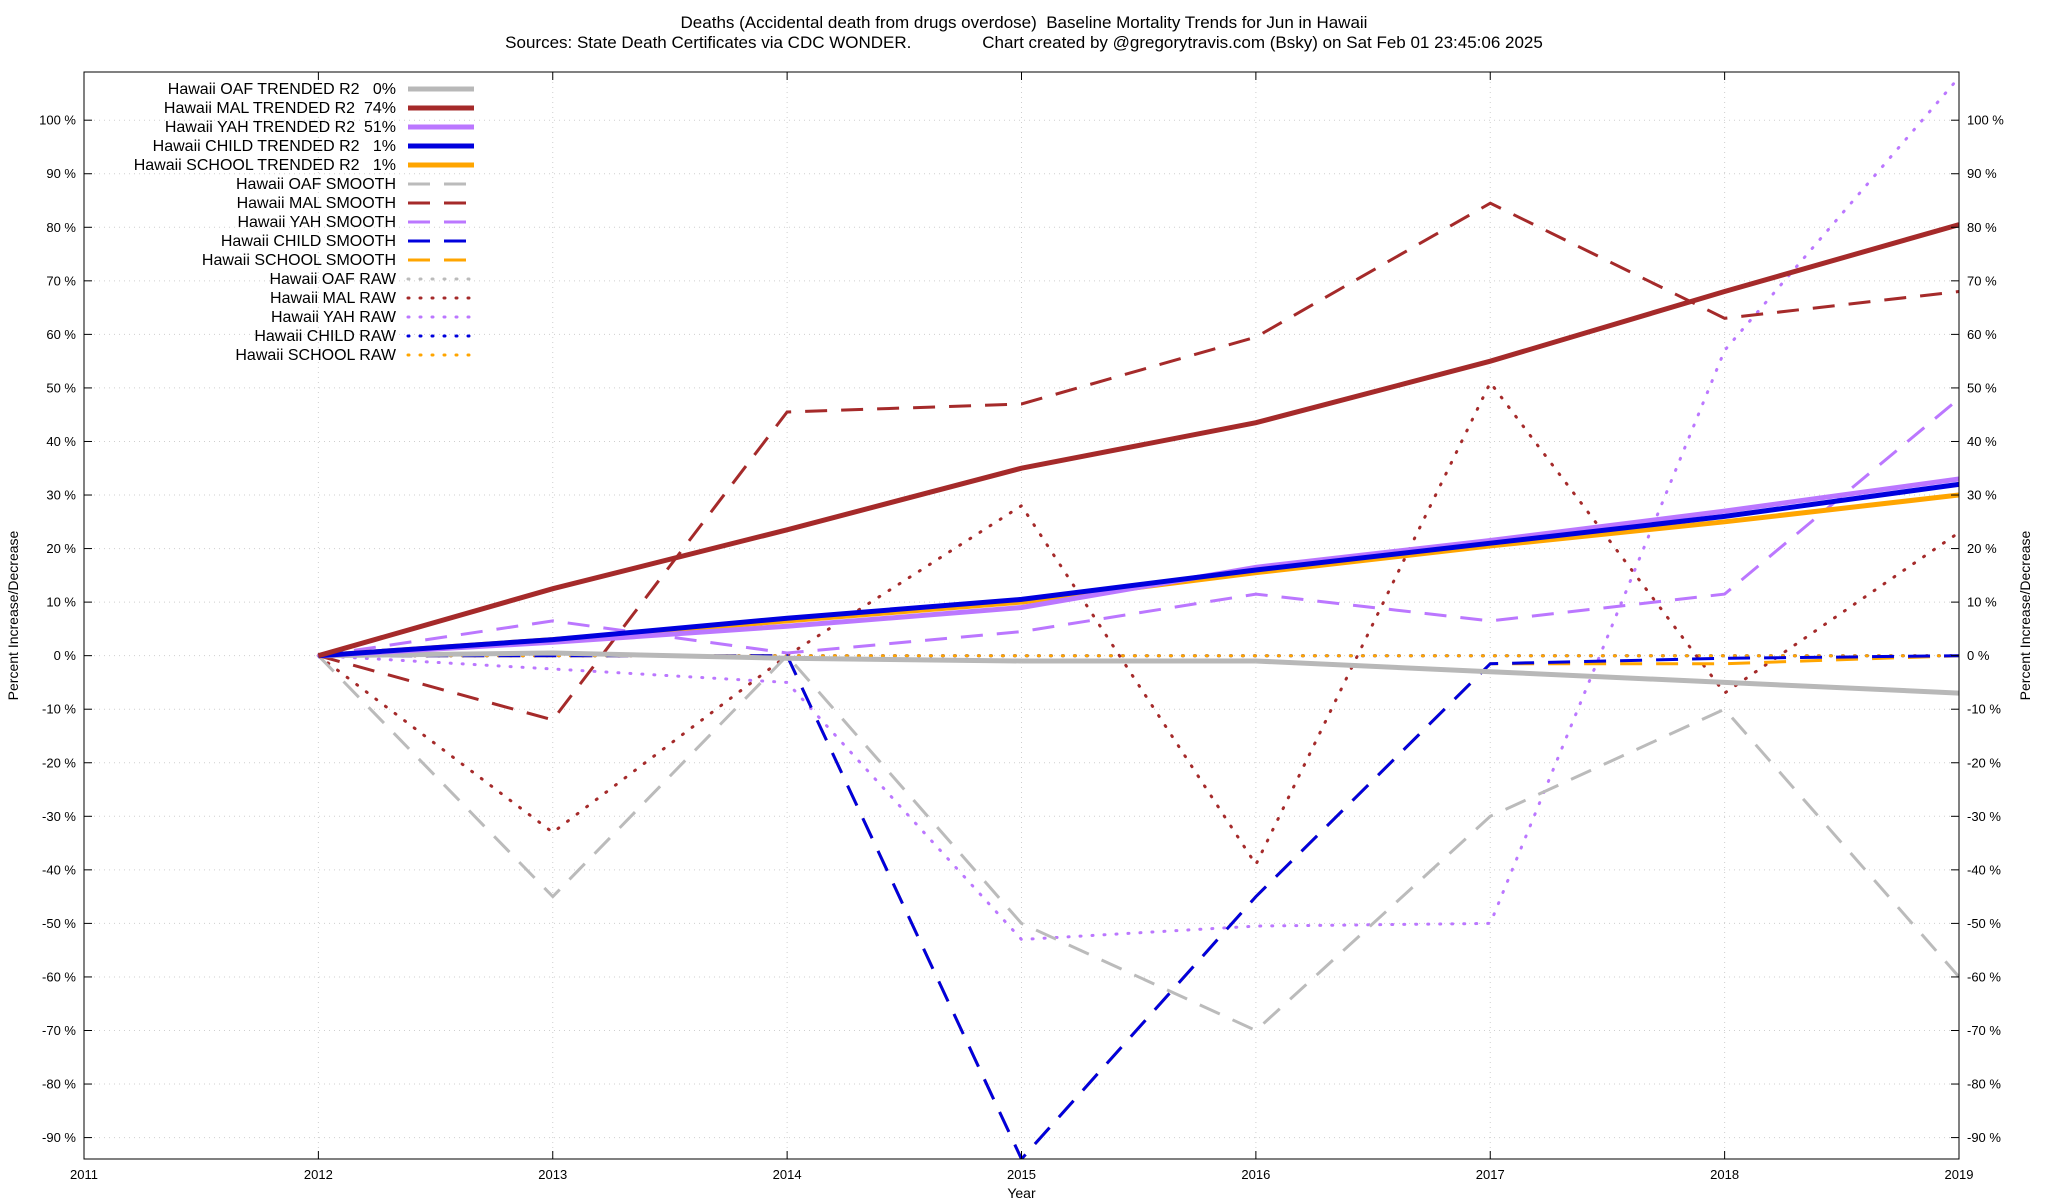 The image size is (2048, 1200). What do you see at coordinates (316, 203) in the screenshot?
I see `legend-label: Hawaii MAL SMOOTH` at bounding box center [316, 203].